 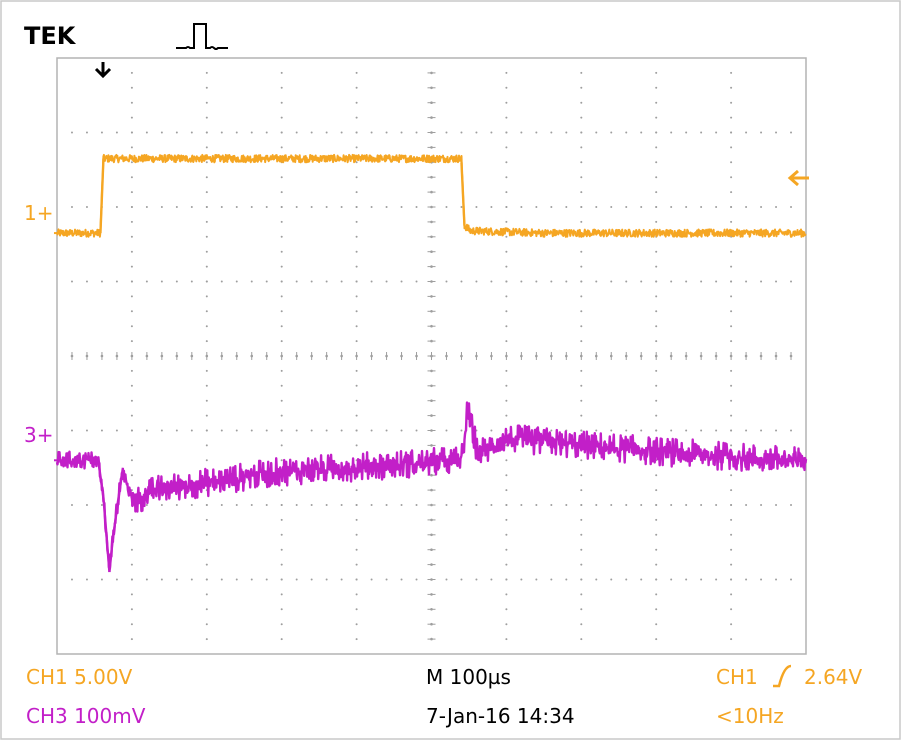 What do you see at coordinates (431, 195) in the screenshot?
I see `ch1-trace` at bounding box center [431, 195].